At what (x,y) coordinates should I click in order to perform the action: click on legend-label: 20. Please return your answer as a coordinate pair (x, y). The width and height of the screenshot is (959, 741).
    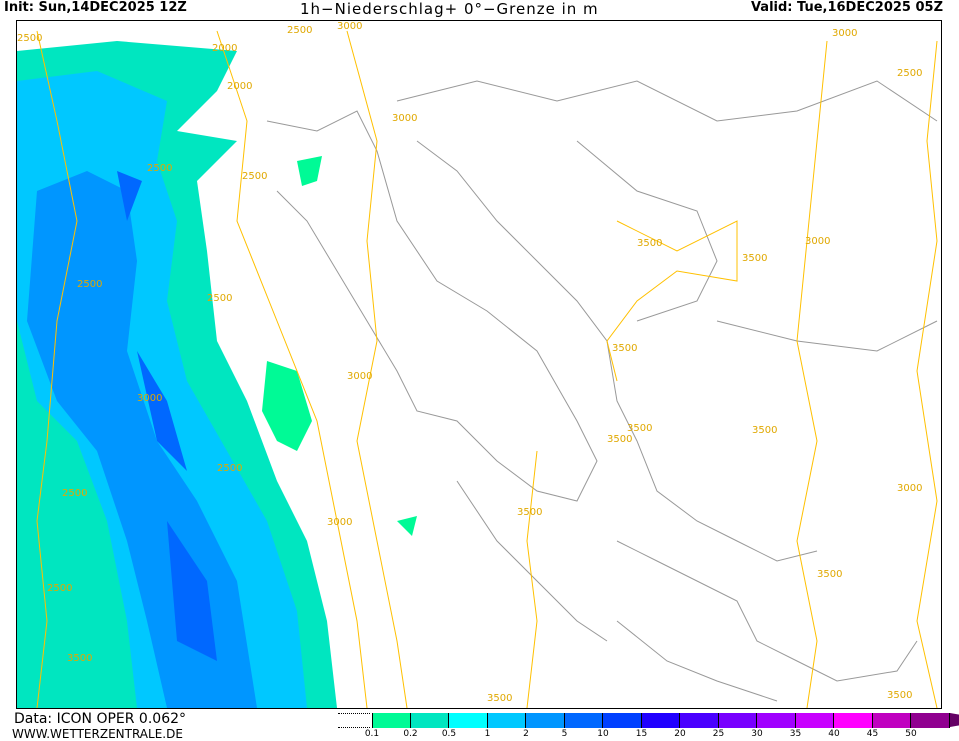
    Looking at the image, I should click on (680, 734).